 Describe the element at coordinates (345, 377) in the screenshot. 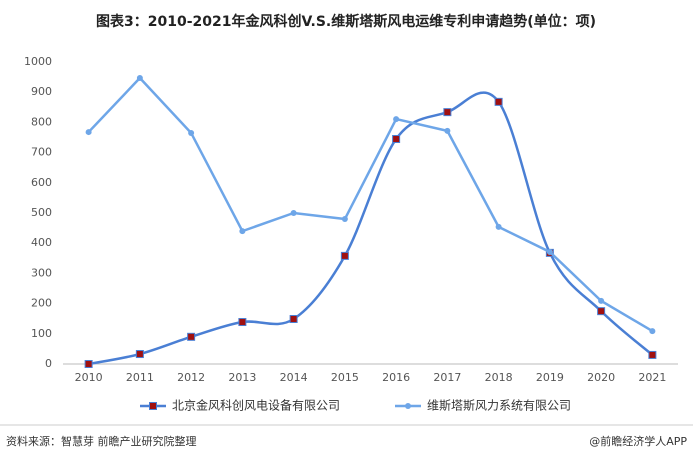

I see `x-tick-label: 2015` at that location.